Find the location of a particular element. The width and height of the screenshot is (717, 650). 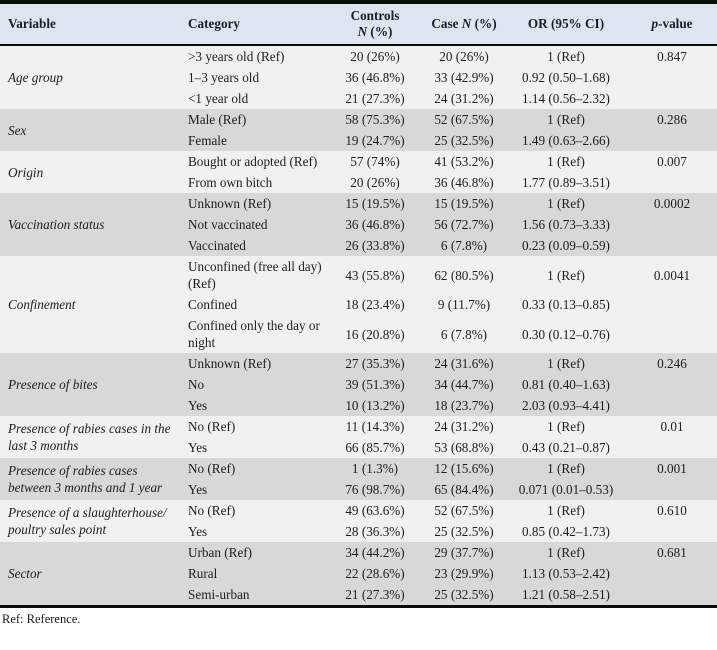

category-cell: >3 years old (Ref) is located at coordinates (236, 56).